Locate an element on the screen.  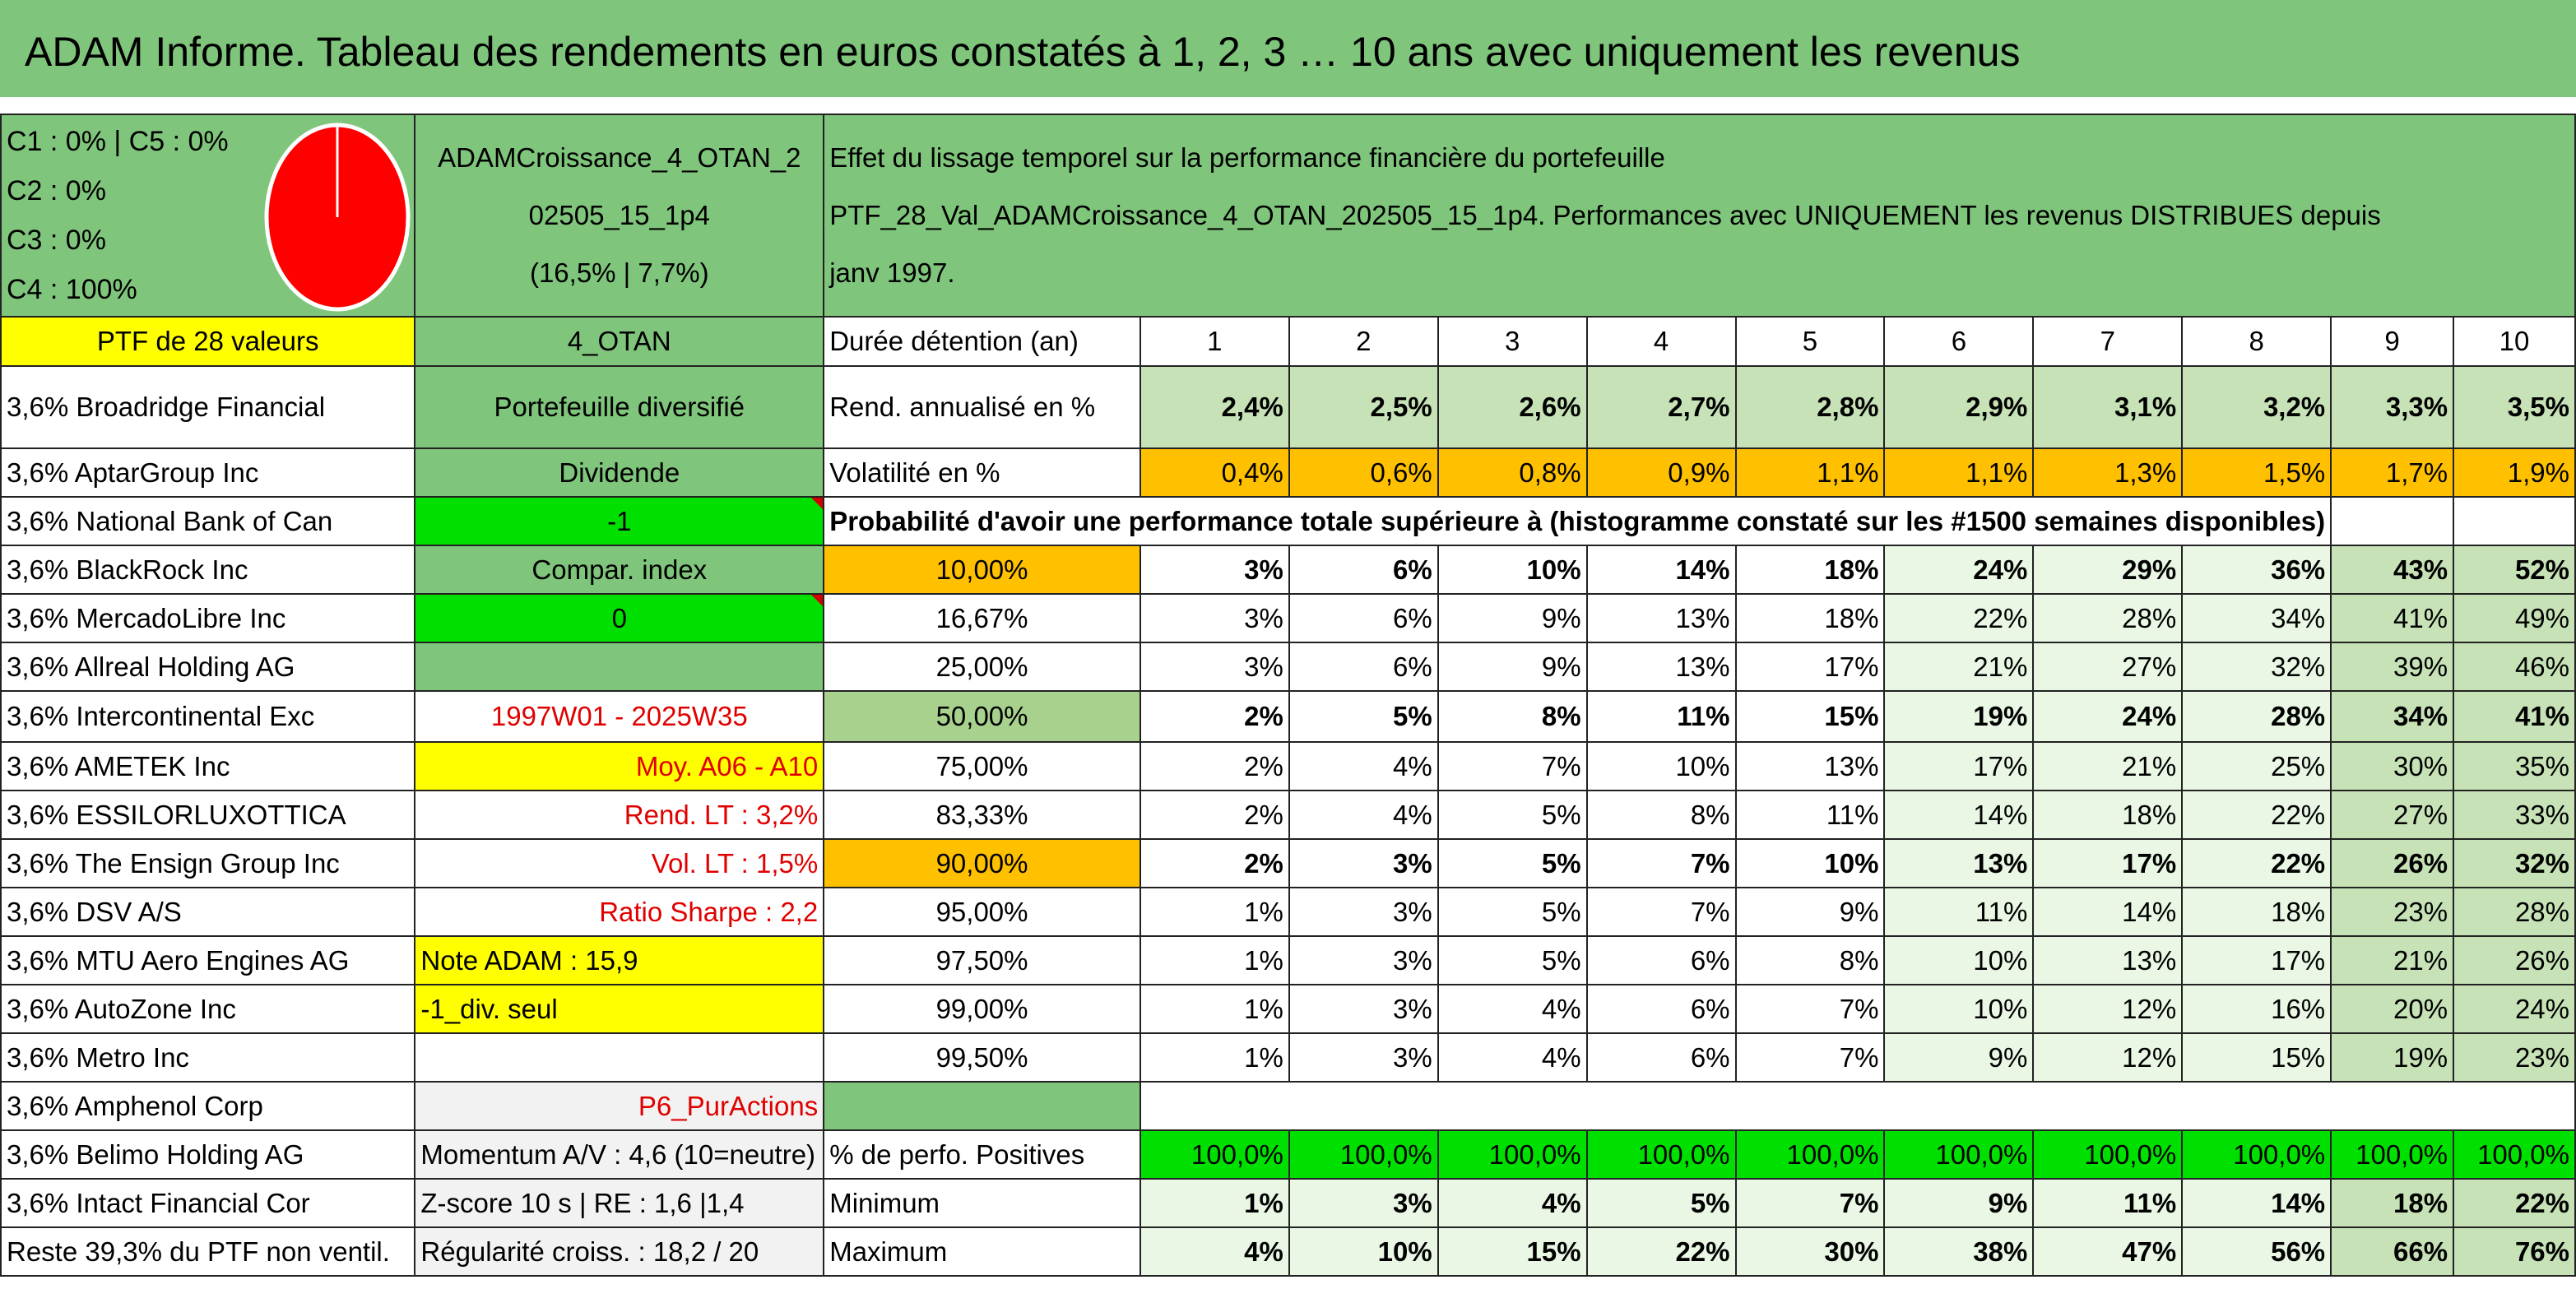
minimum-value: 4% is located at coordinates (1513, 1203).